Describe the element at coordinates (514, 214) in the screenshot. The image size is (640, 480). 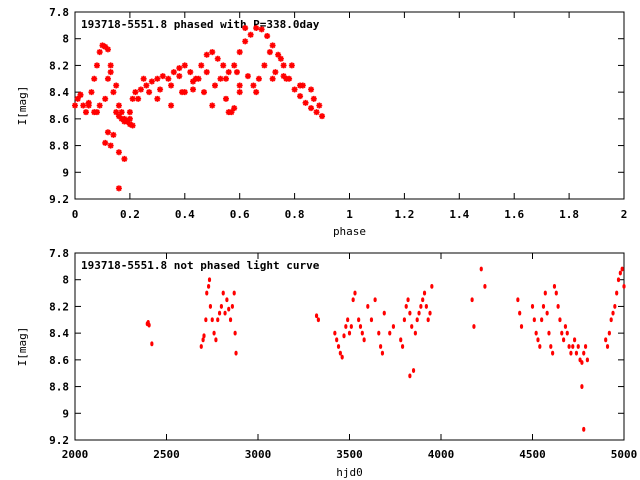
I see `x-tick-label: 1.6` at that location.